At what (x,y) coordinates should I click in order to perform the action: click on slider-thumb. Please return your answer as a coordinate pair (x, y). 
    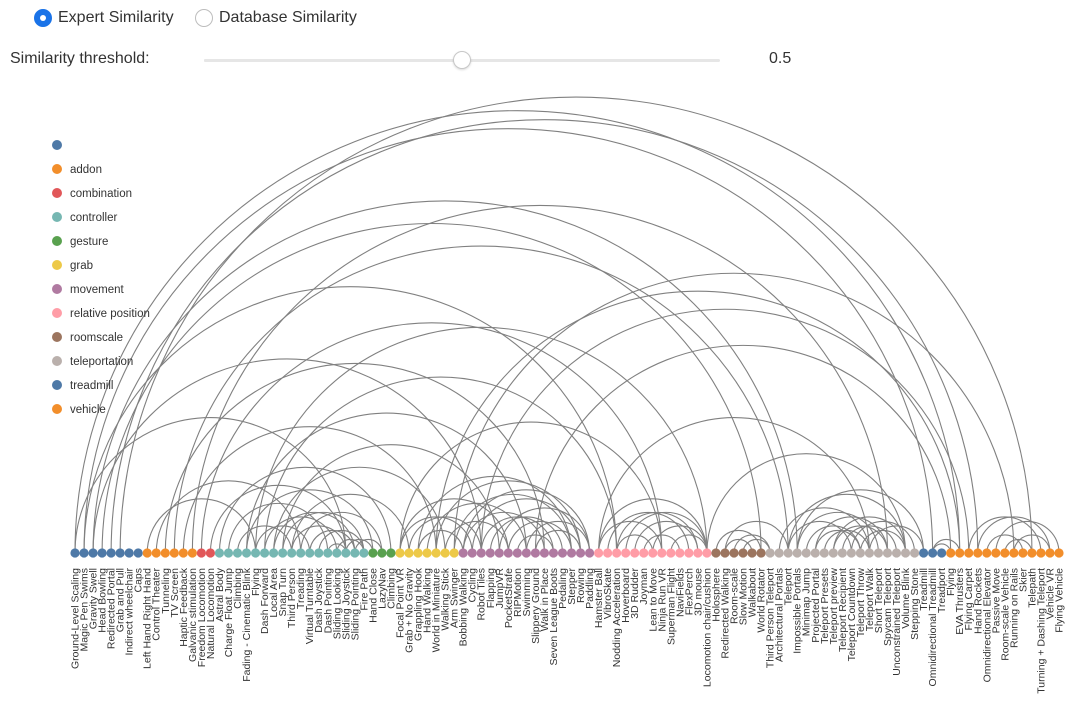
    Looking at the image, I should click on (462, 60).